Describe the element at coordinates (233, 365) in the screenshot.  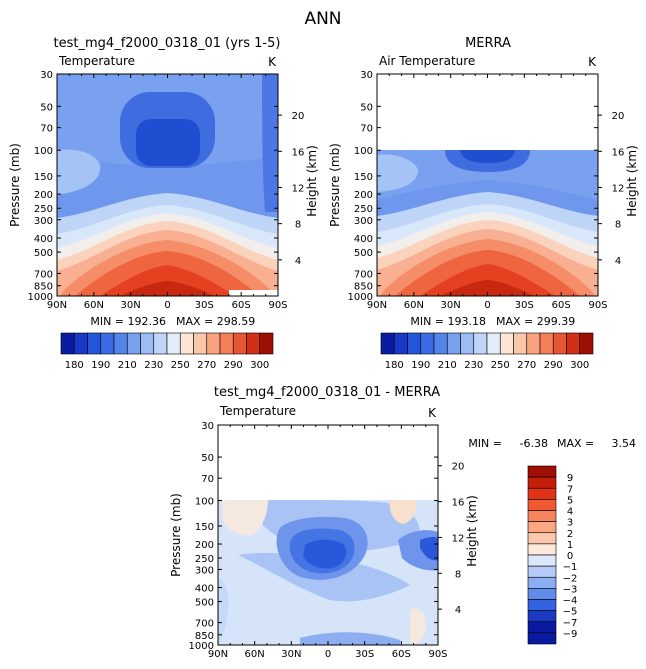
I see `colorbar-label: 290` at that location.